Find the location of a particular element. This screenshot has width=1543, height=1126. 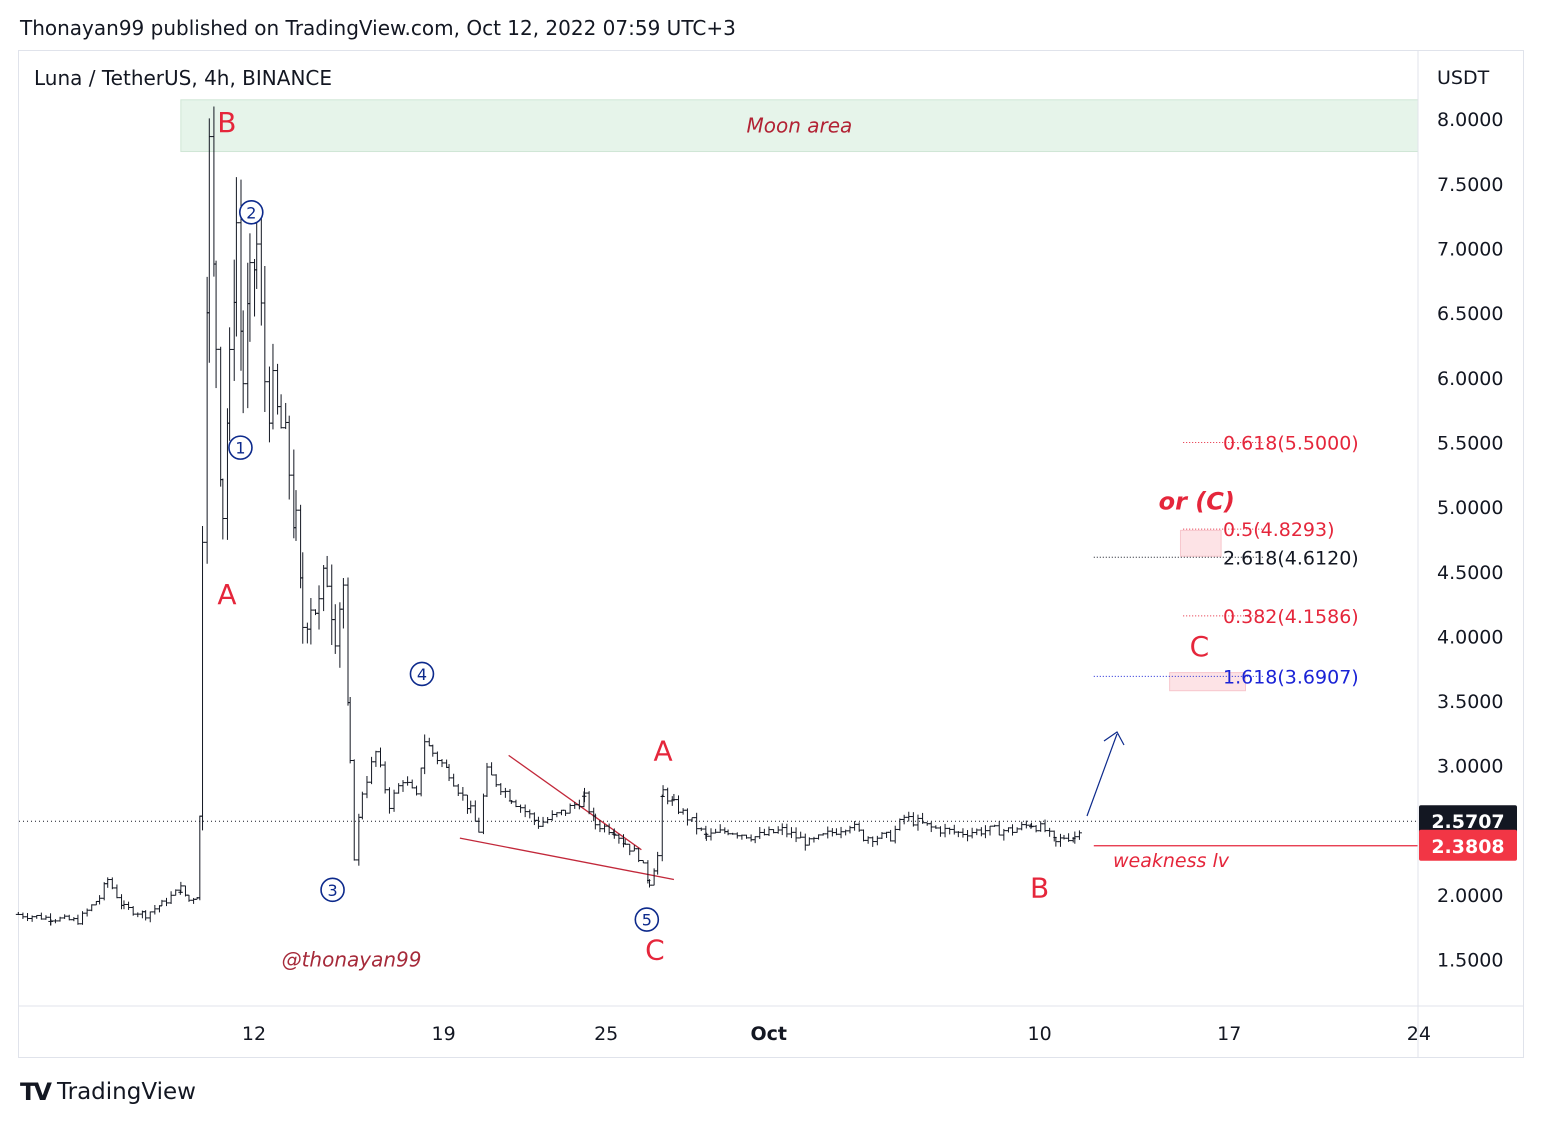

y-tick-label: 6.5000 is located at coordinates (1470, 314).